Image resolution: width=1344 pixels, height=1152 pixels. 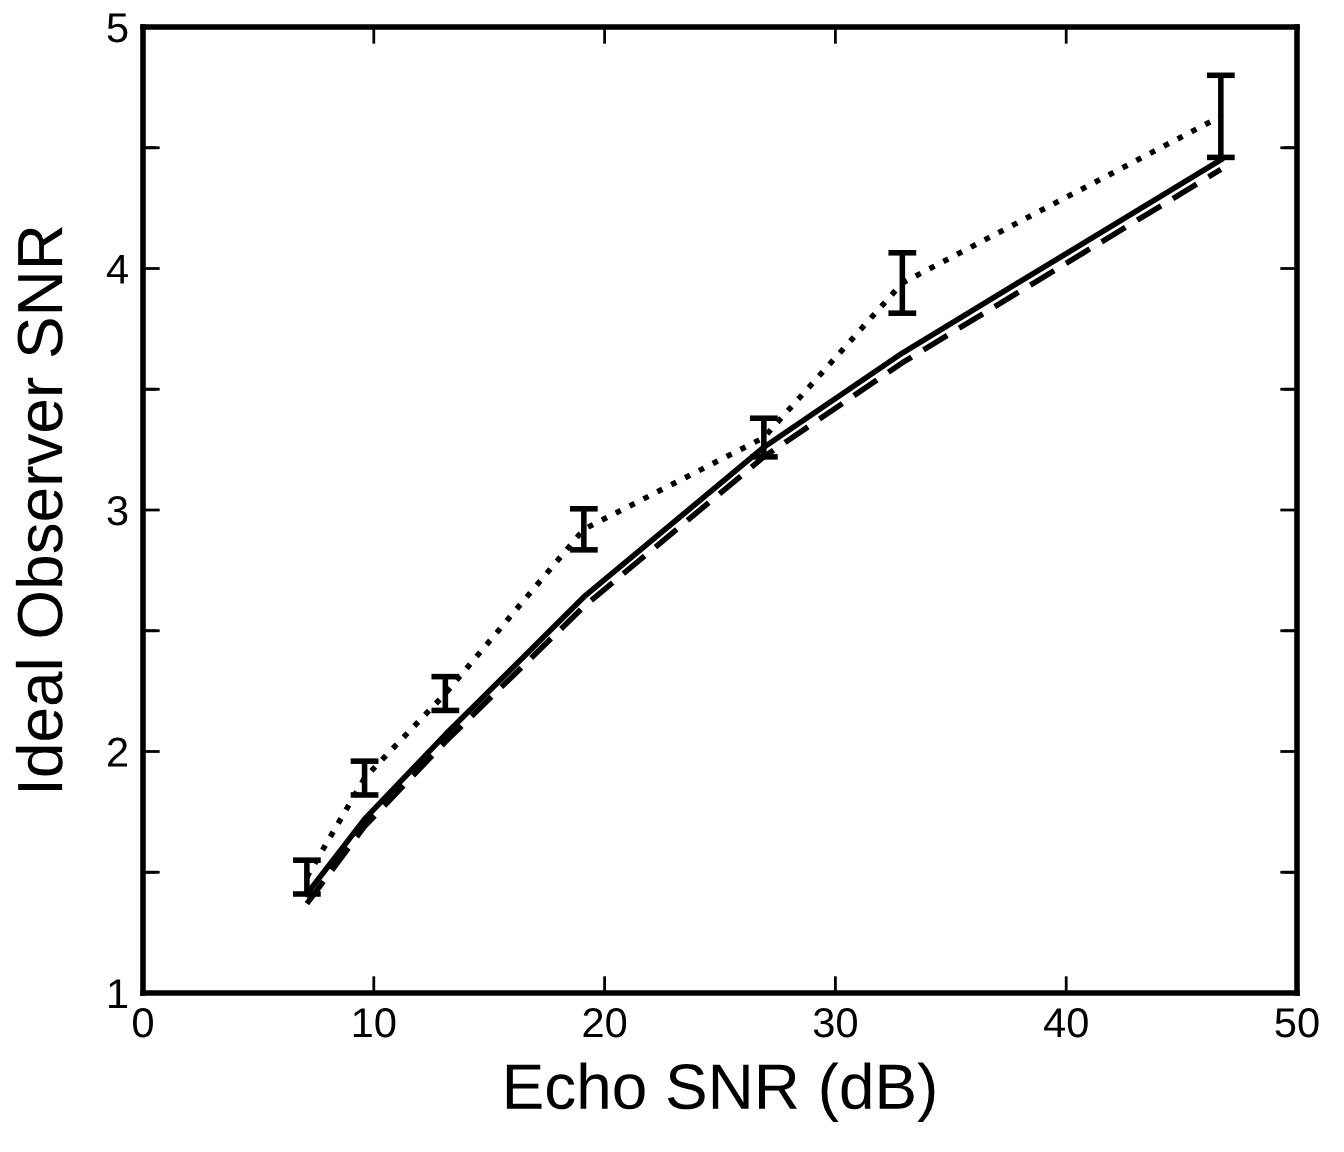 I want to click on x-axis-title: Echo SNR (dB), so click(x=720, y=1092).